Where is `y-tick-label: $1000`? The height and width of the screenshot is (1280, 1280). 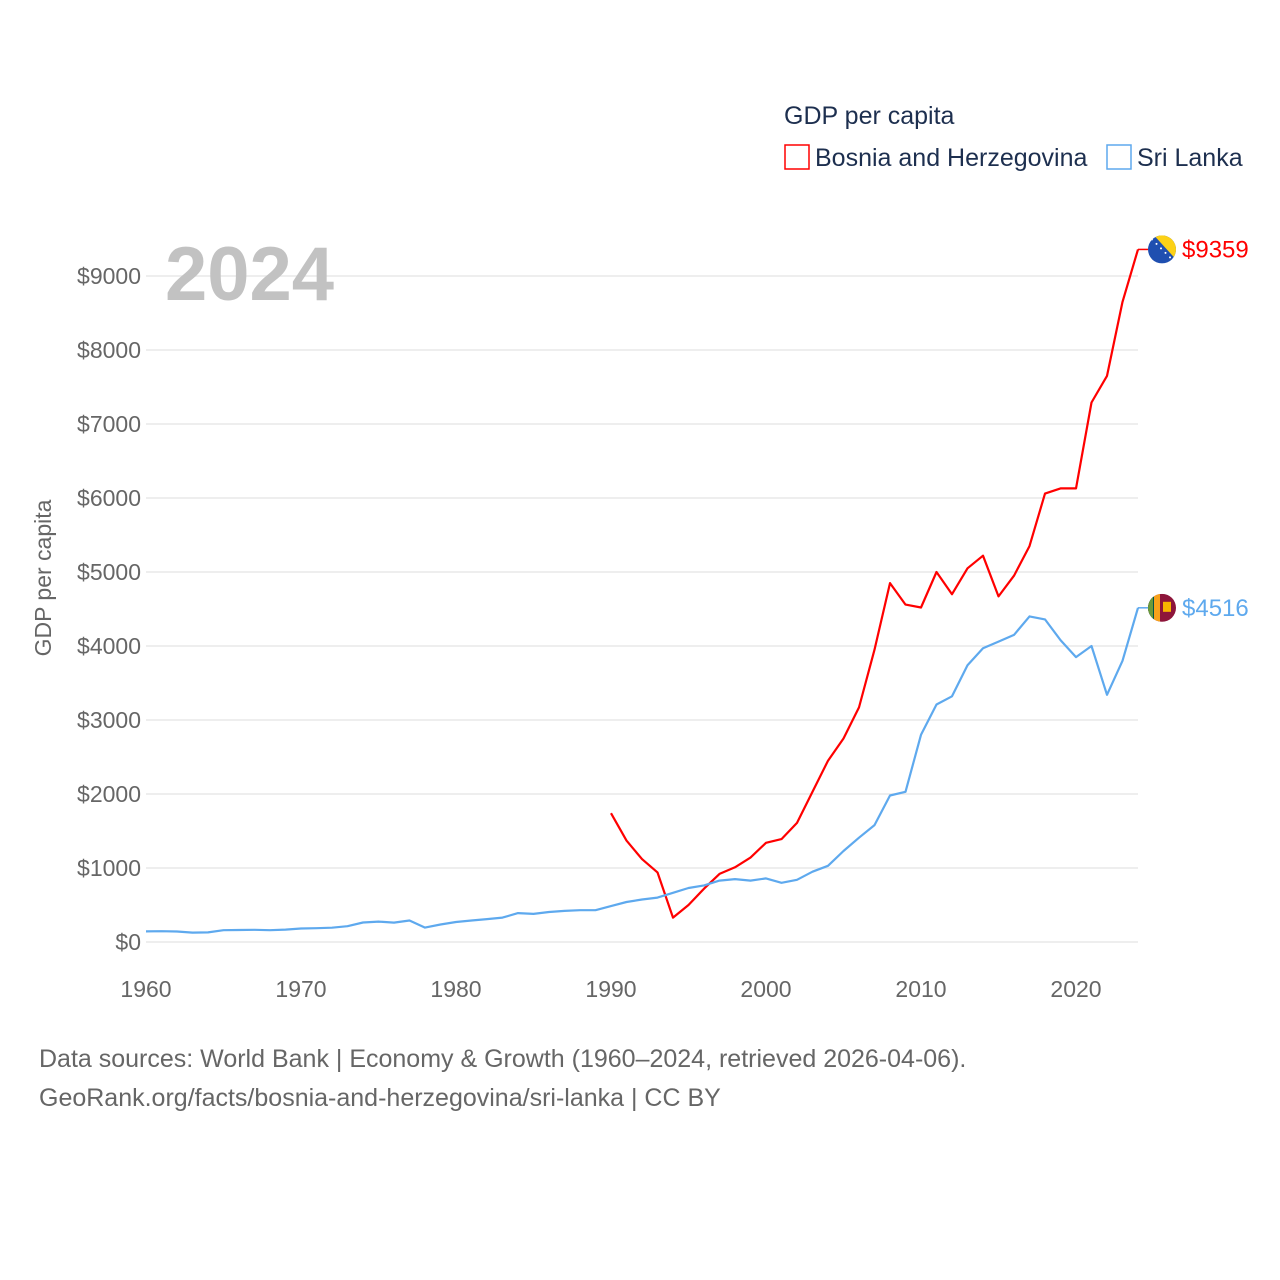 y-tick-label: $1000 is located at coordinates (109, 868).